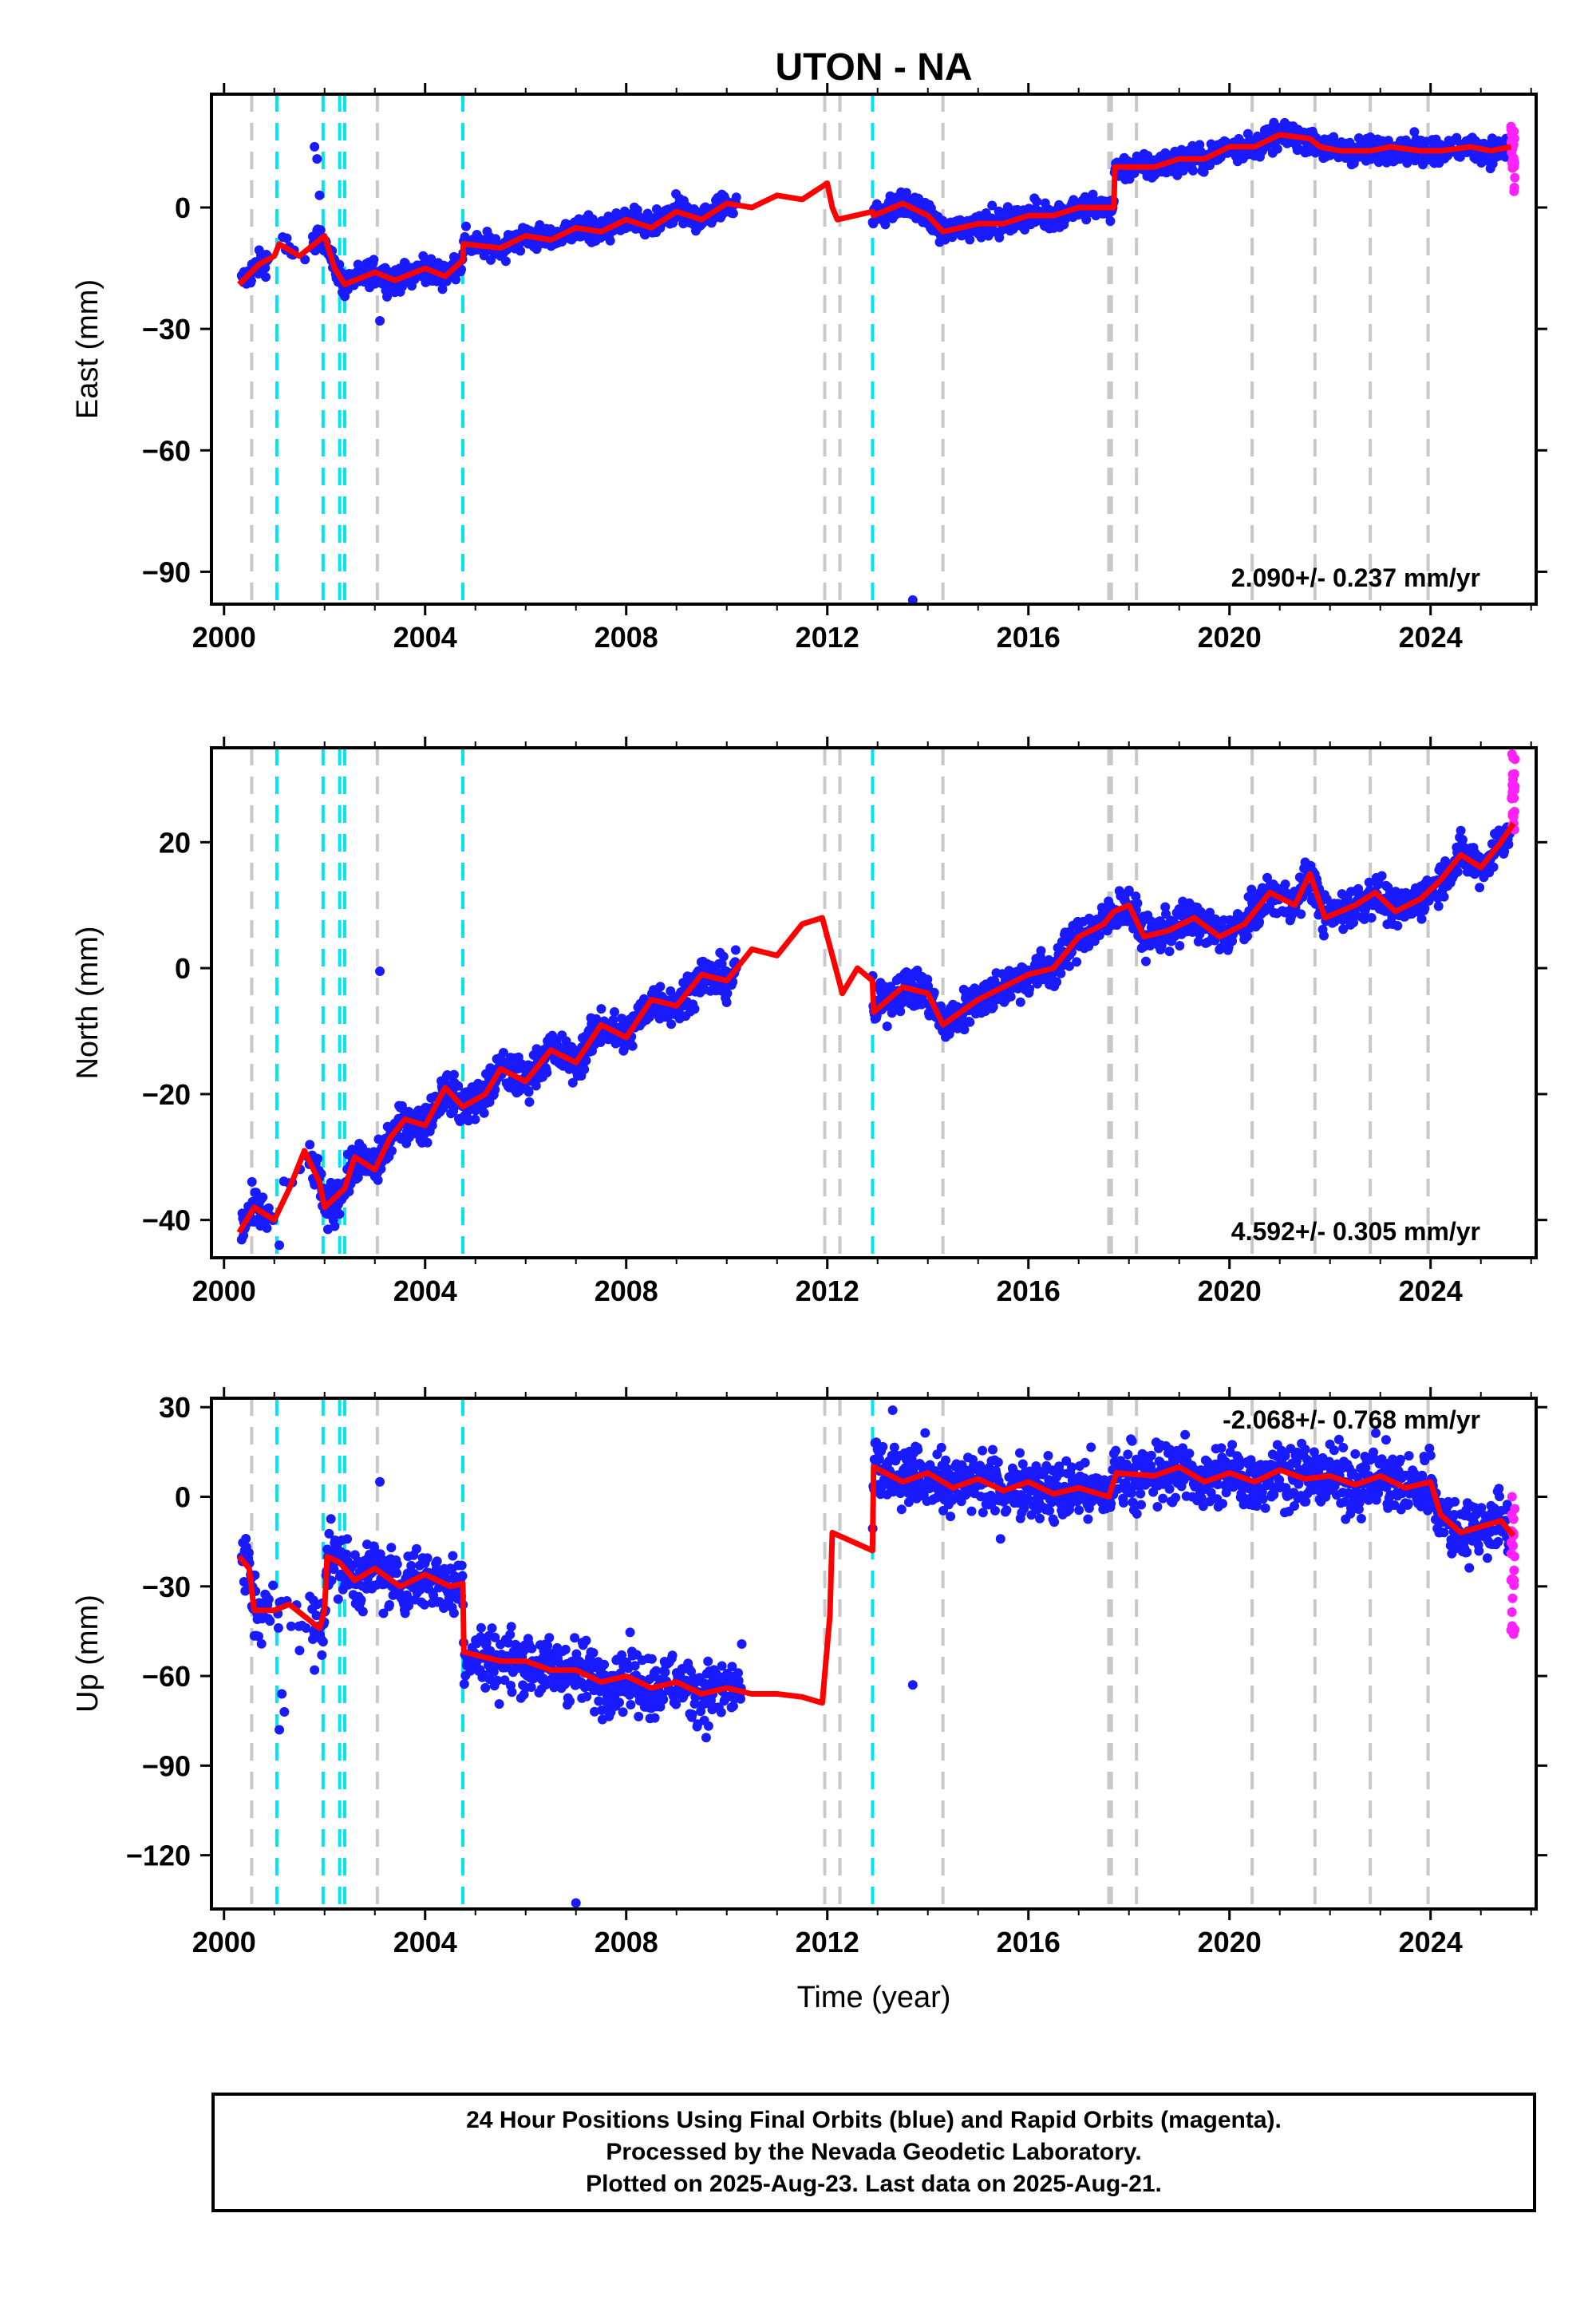 This screenshot has height=2316, width=1596. What do you see at coordinates (1431, 1291) in the screenshot?
I see `x-tick-label: 2024` at bounding box center [1431, 1291].